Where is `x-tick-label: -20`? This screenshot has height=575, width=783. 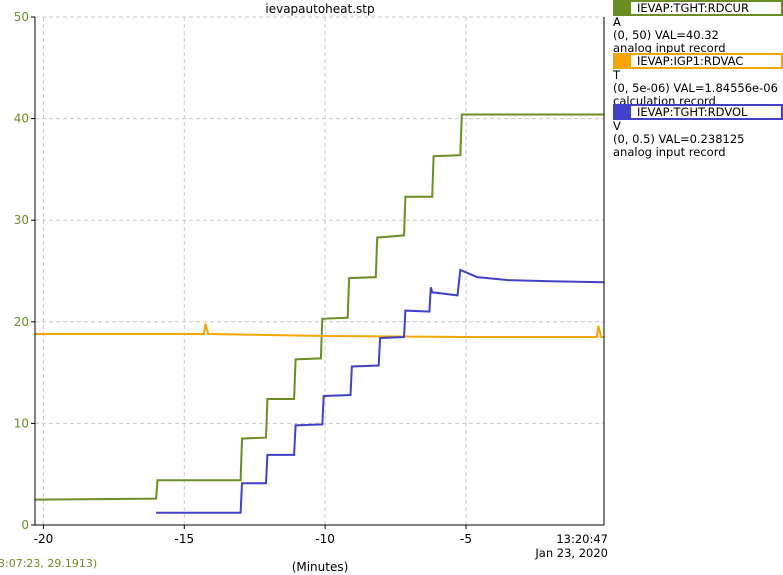
x-tick-label: -20 is located at coordinates (44, 539).